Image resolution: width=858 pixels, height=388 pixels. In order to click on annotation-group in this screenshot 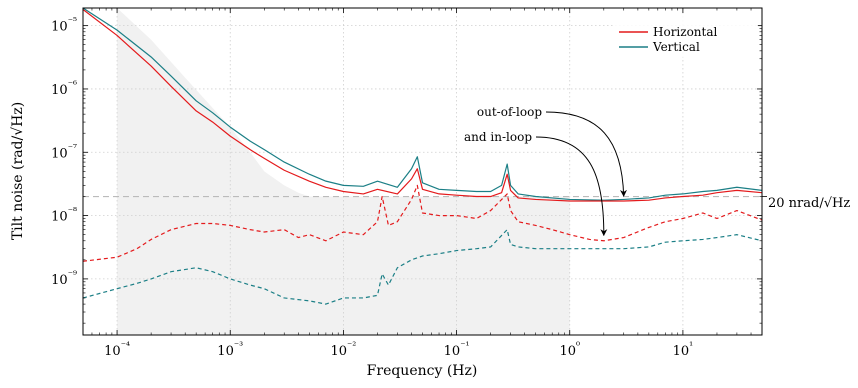, I will do `click(651, 174)`.